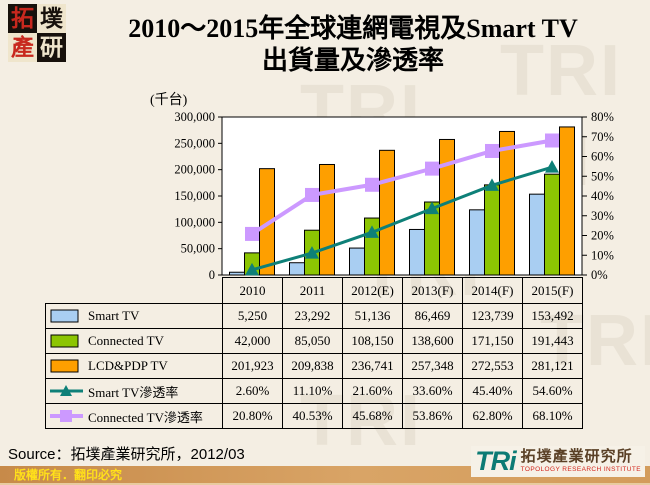 The height and width of the screenshot is (485, 650). Describe the element at coordinates (312, 341) in the screenshot. I see `value-cell: 85,050` at that location.